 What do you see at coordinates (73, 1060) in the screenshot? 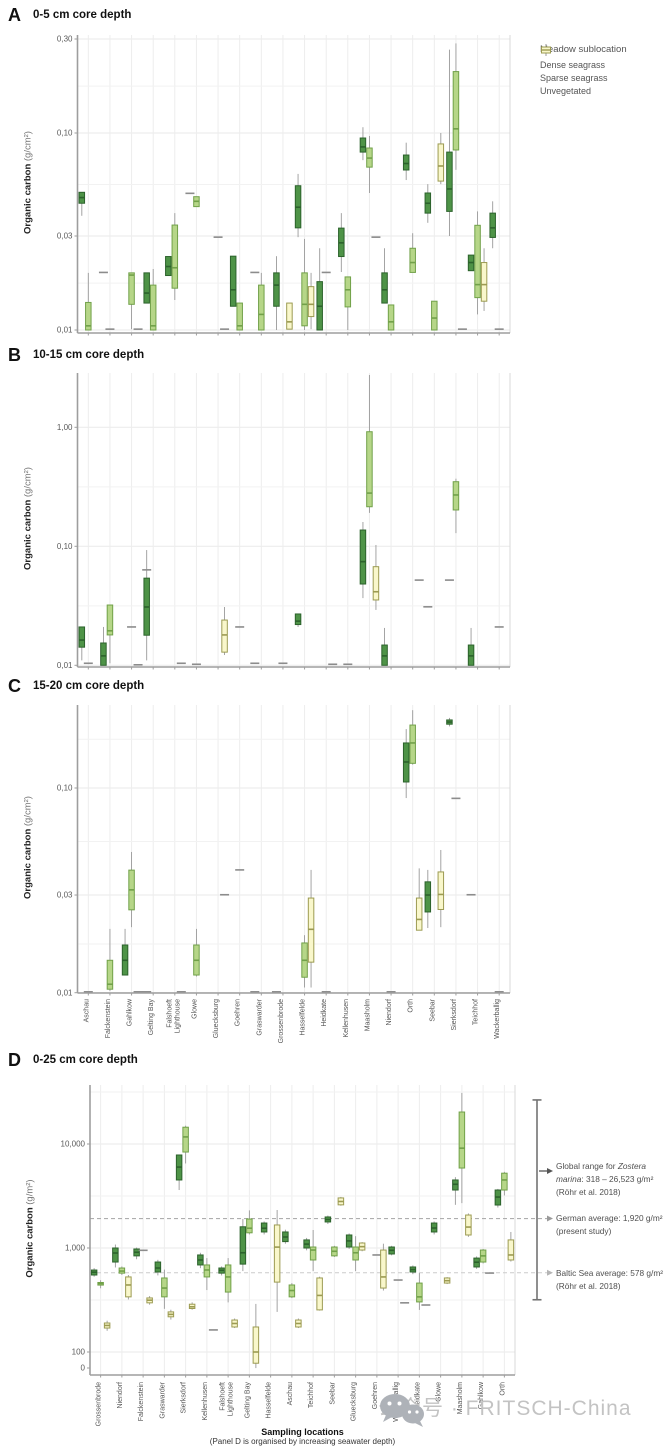
I see `panel-d-title: D 0-25 cm core depth` at bounding box center [73, 1060].